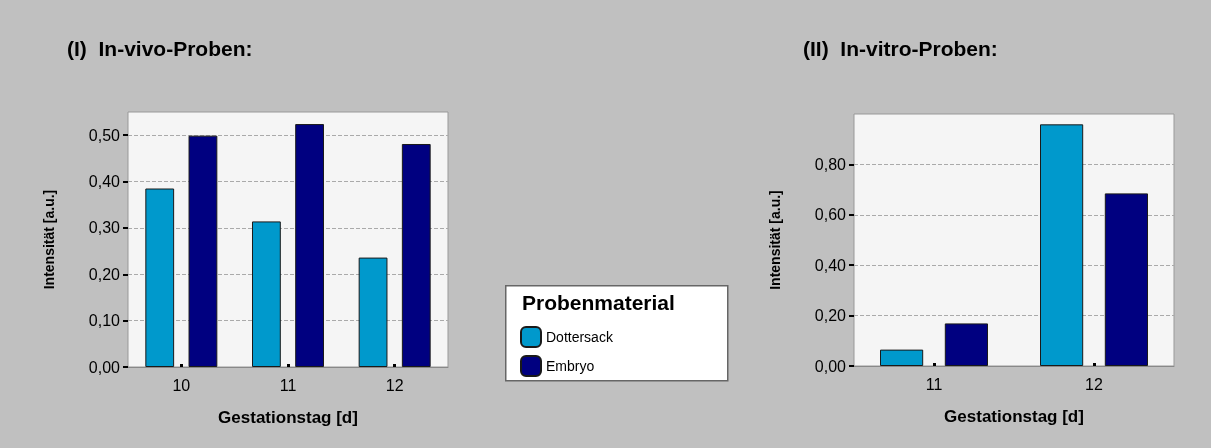 The height and width of the screenshot is (448, 1211). Describe the element at coordinates (900, 48) in the screenshot. I see `chart-title: (II) In-vitro-Proben:` at that location.